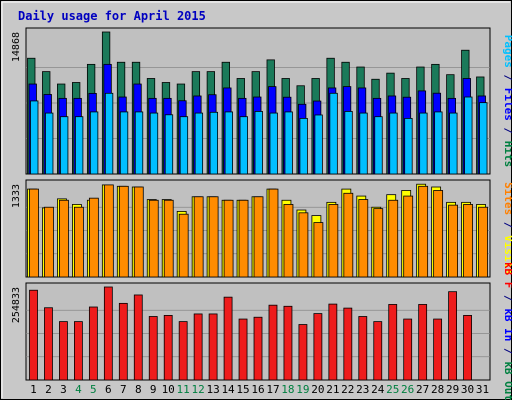  I want to click on day-tick-label: 6, so click(108, 389).